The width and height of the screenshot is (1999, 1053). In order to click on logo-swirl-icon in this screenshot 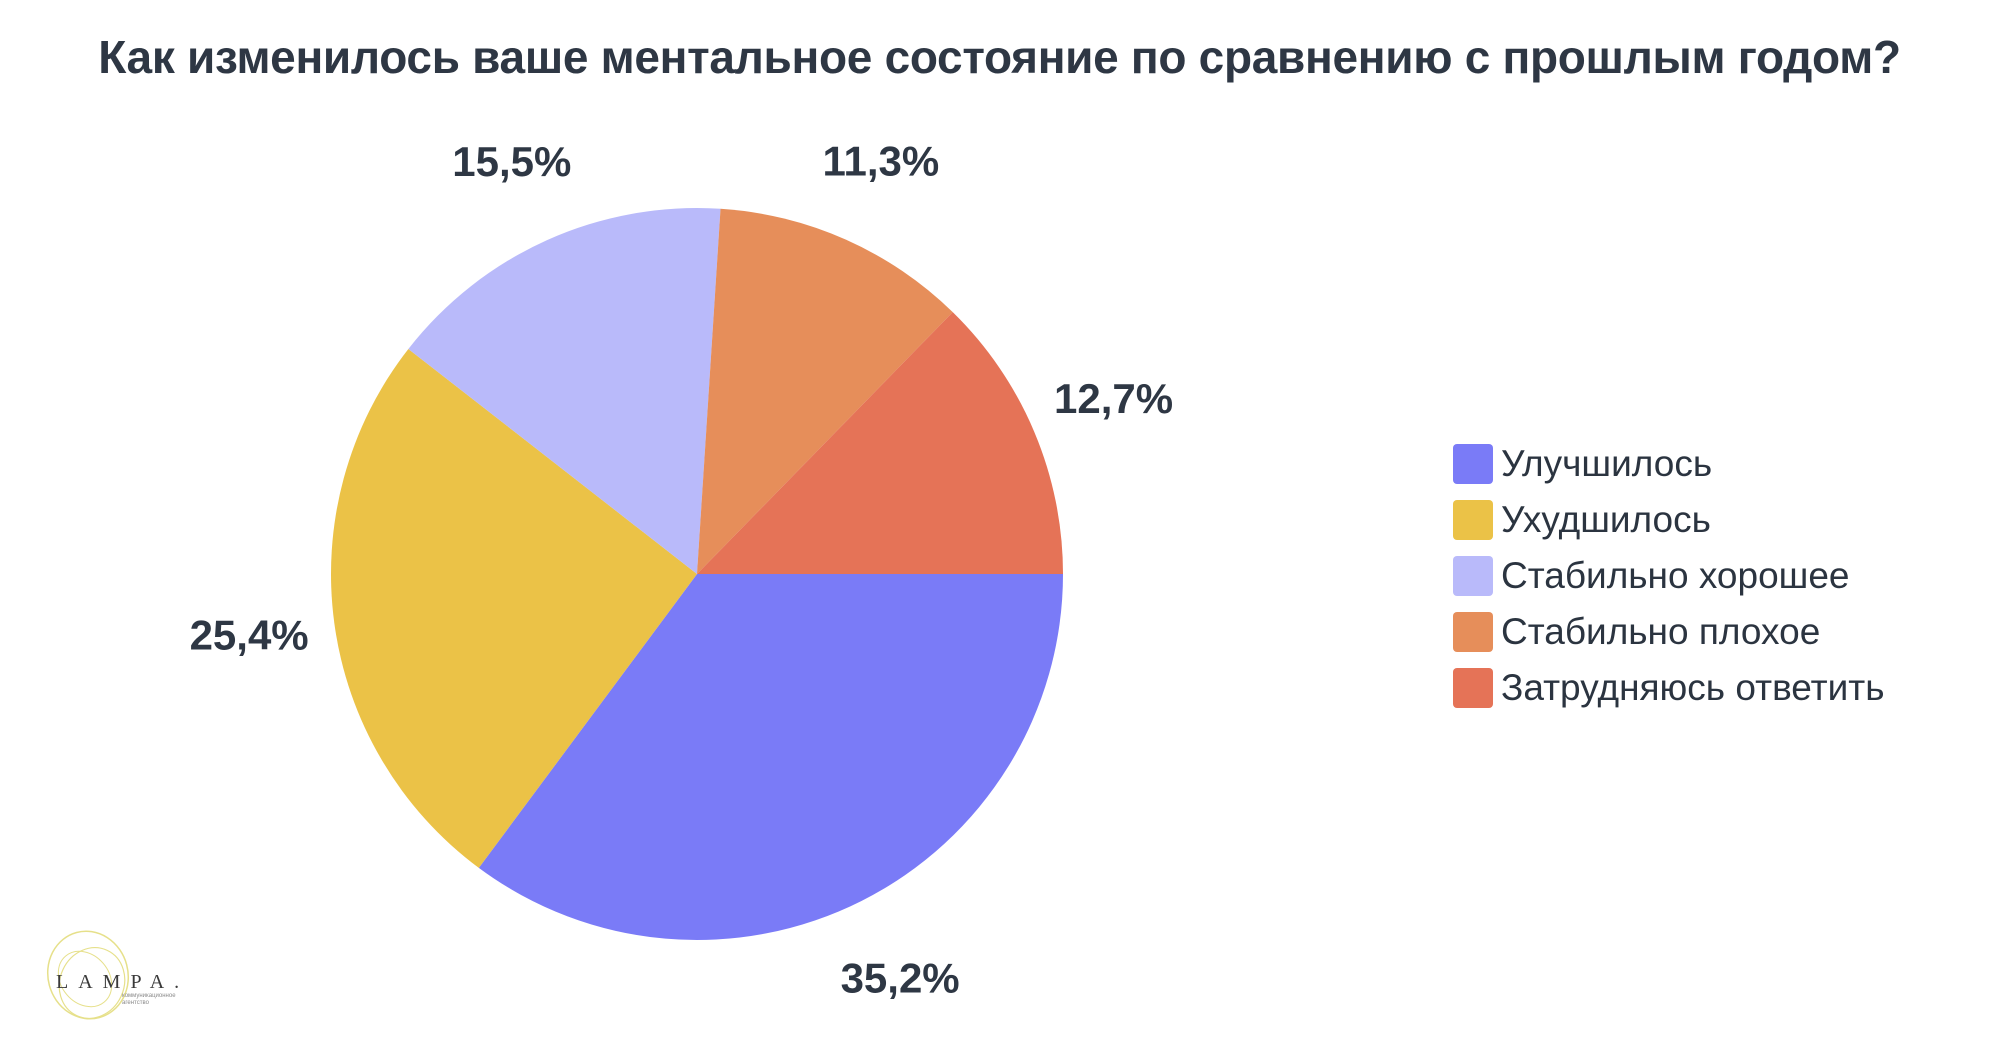, I will do `click(88, 975)`.